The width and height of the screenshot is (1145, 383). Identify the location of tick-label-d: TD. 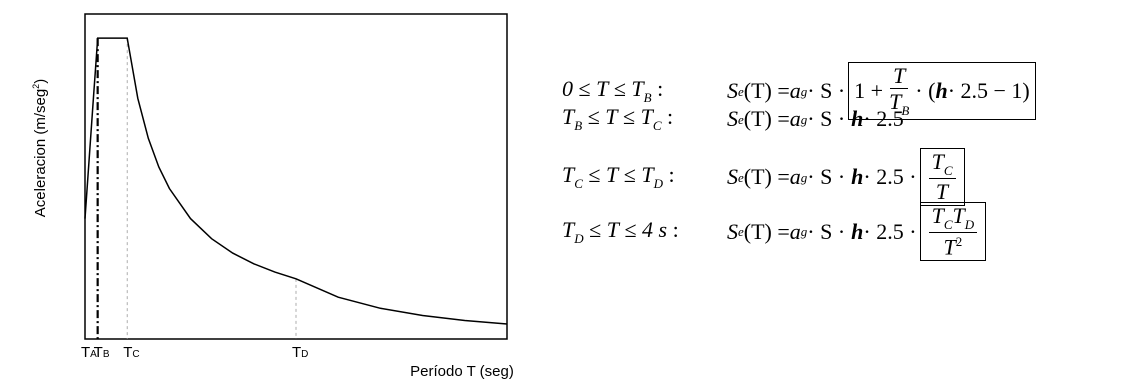
(300, 352).